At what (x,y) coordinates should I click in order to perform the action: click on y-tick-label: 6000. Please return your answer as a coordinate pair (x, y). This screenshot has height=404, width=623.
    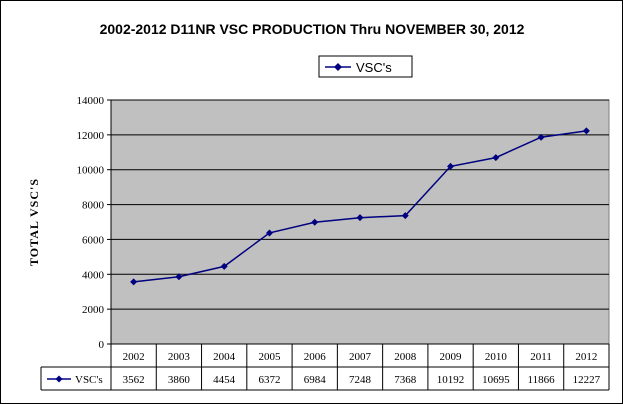
    Looking at the image, I should click on (93, 240).